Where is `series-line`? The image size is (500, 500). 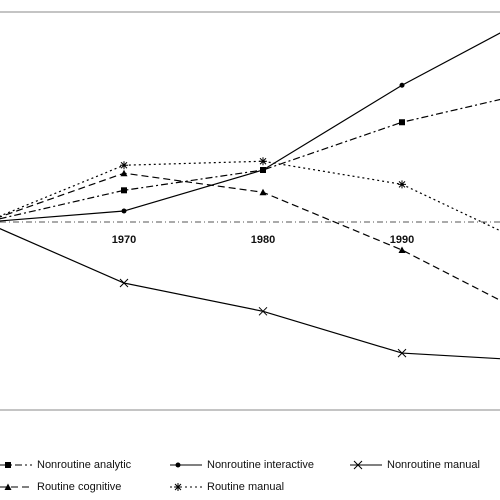 series-line is located at coordinates (250, 196).